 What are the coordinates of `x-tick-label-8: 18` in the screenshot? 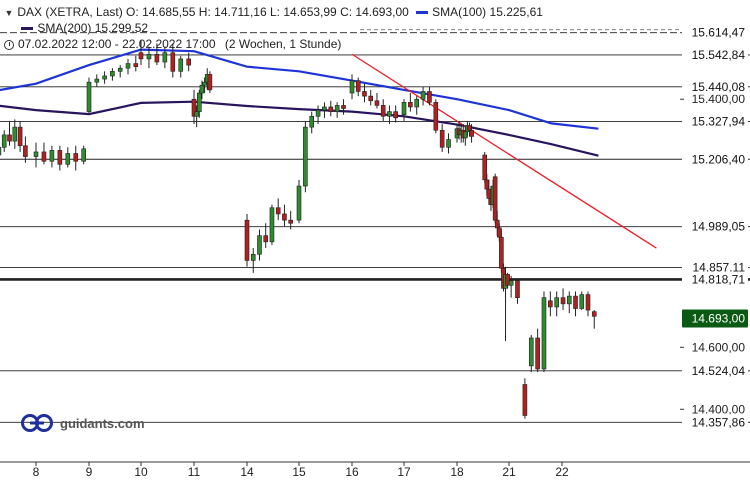 It's located at (457, 472).